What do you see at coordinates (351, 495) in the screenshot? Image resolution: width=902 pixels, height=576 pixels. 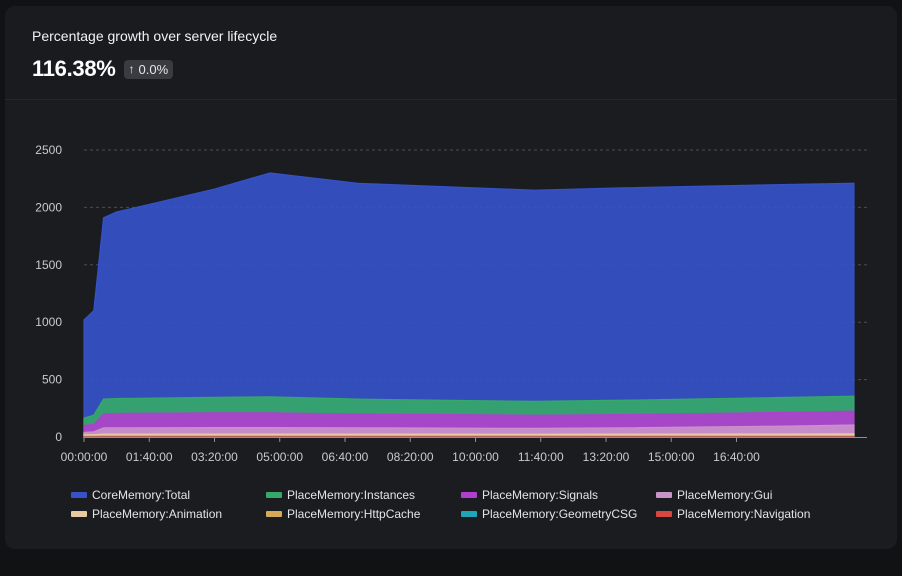 I see `legend-label: PlaceMemory:Instances` at bounding box center [351, 495].